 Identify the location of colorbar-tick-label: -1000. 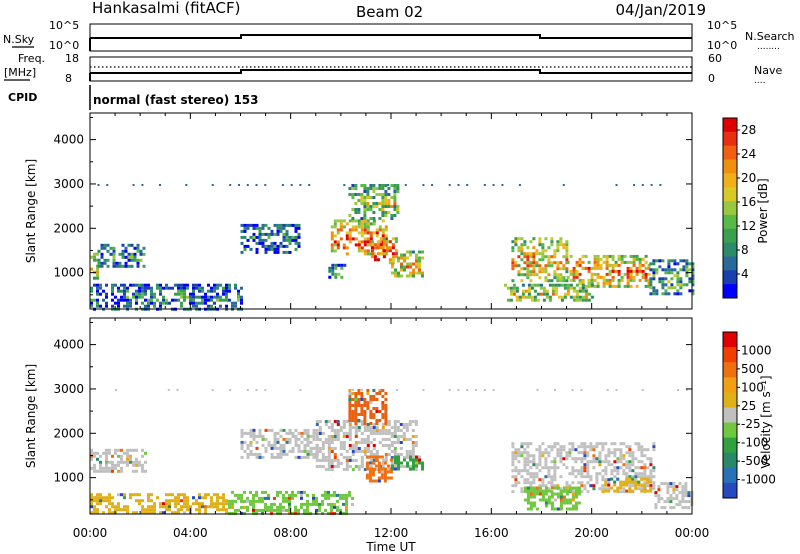
(758, 480).